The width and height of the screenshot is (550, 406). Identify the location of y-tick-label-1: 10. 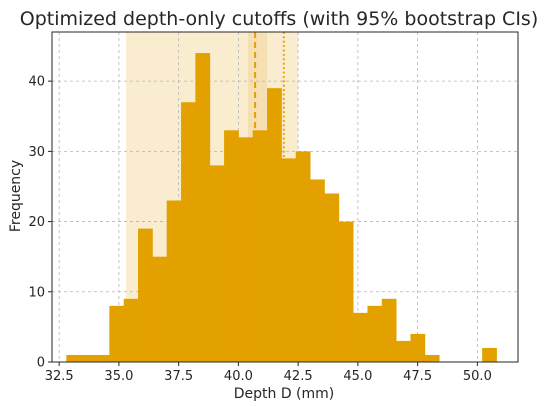
(36, 292).